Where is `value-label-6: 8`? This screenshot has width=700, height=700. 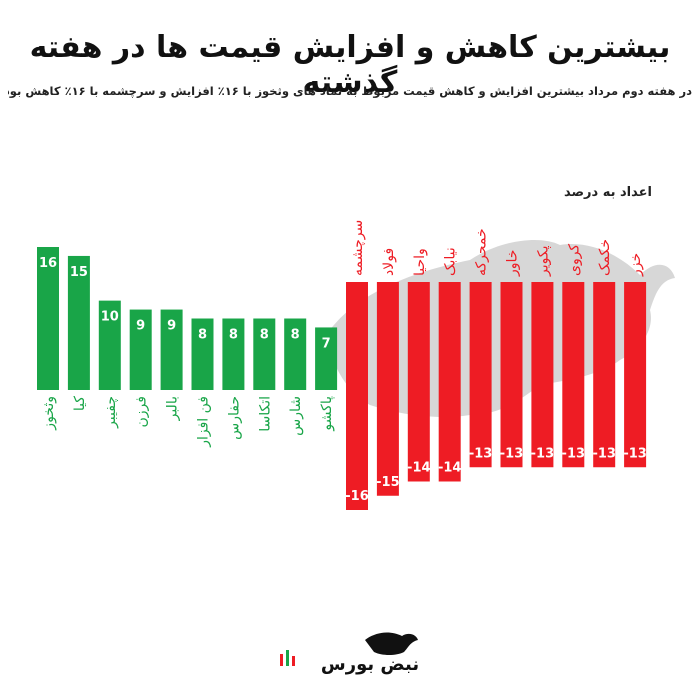 value-label-6: 8 is located at coordinates (202, 335).